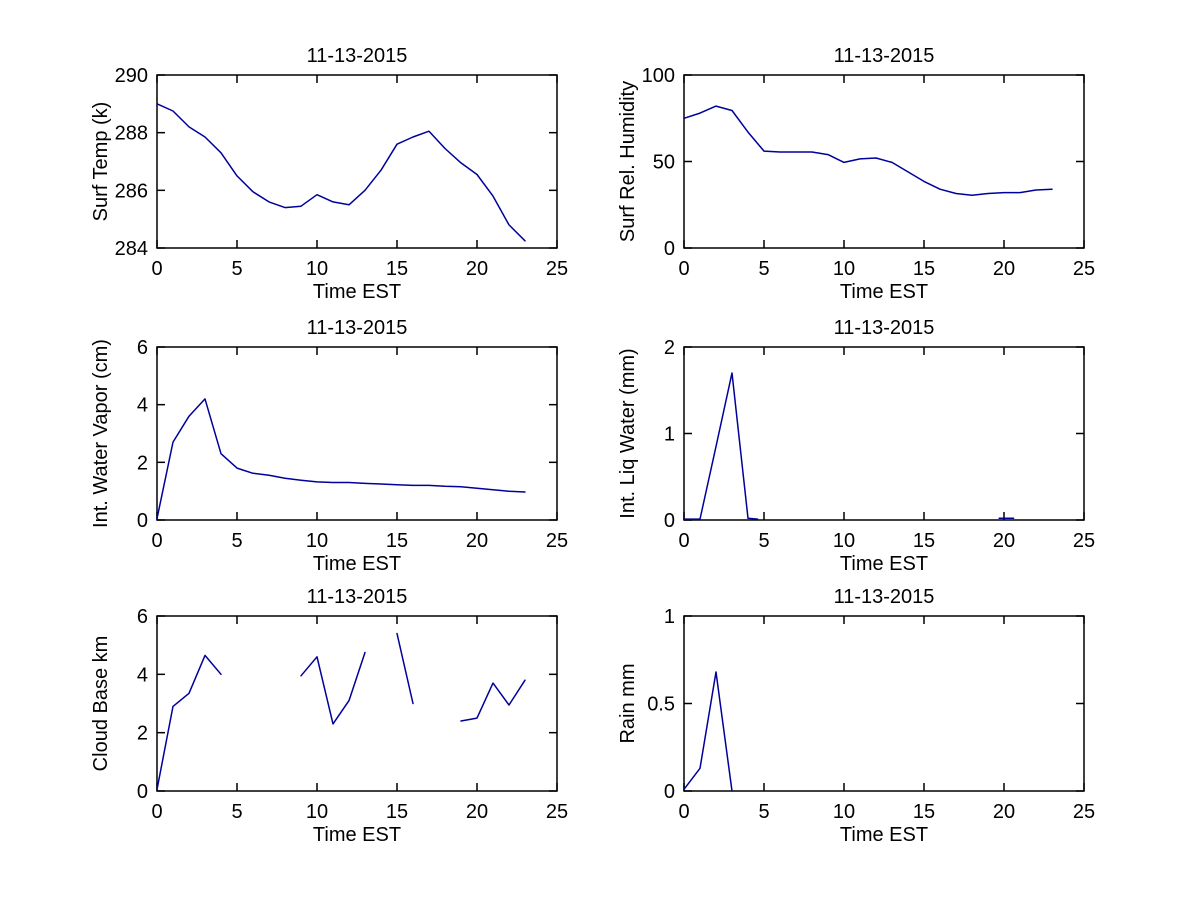 Image resolution: width=1200 pixels, height=900 pixels. I want to click on y-axis-label: Rain mm, so click(628, 703).